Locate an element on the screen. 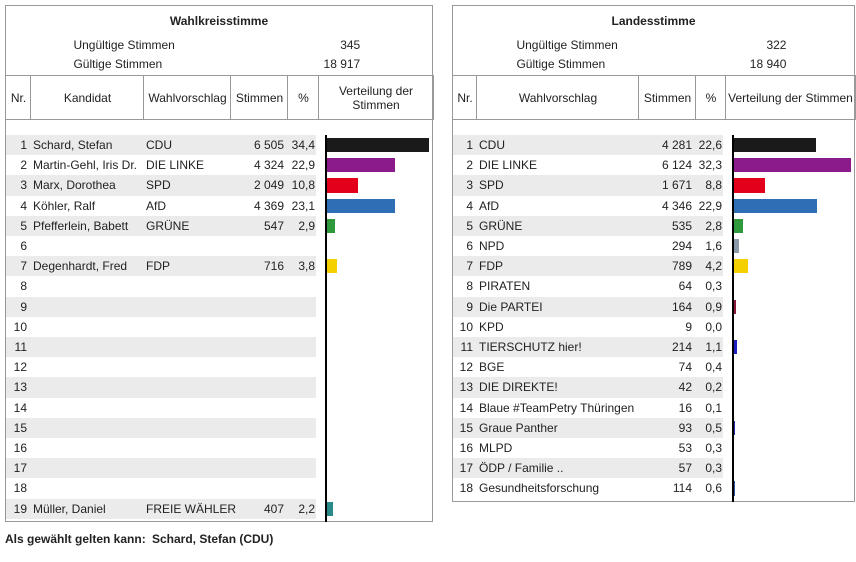 The height and width of the screenshot is (562, 856). row-number: 4 is located at coordinates (469, 205).